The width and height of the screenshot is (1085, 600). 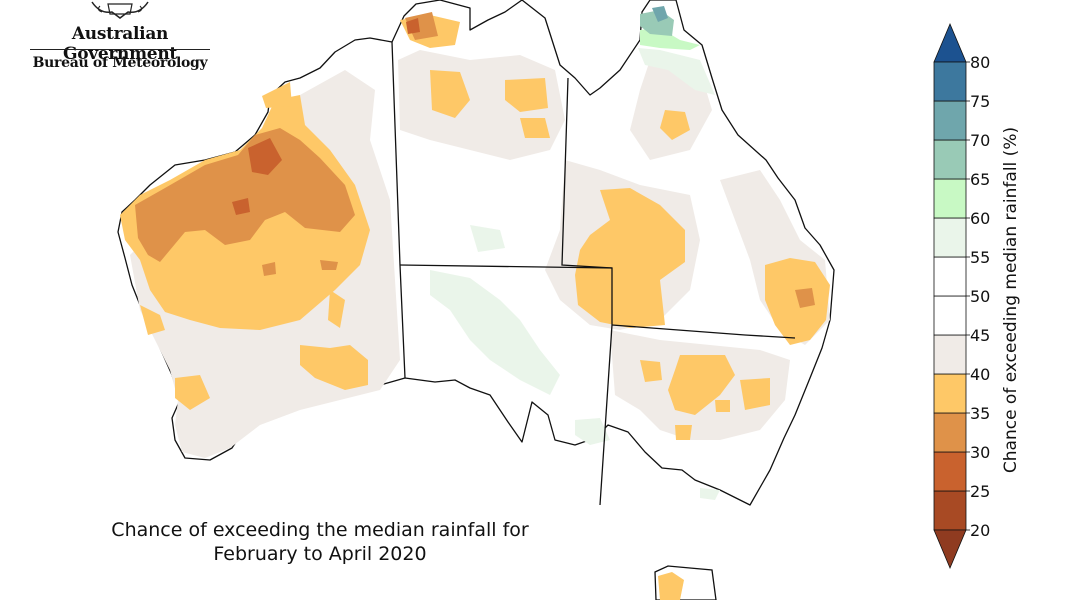 What do you see at coordinates (980, 218) in the screenshot?
I see `legend-tick-label: 60` at bounding box center [980, 218].